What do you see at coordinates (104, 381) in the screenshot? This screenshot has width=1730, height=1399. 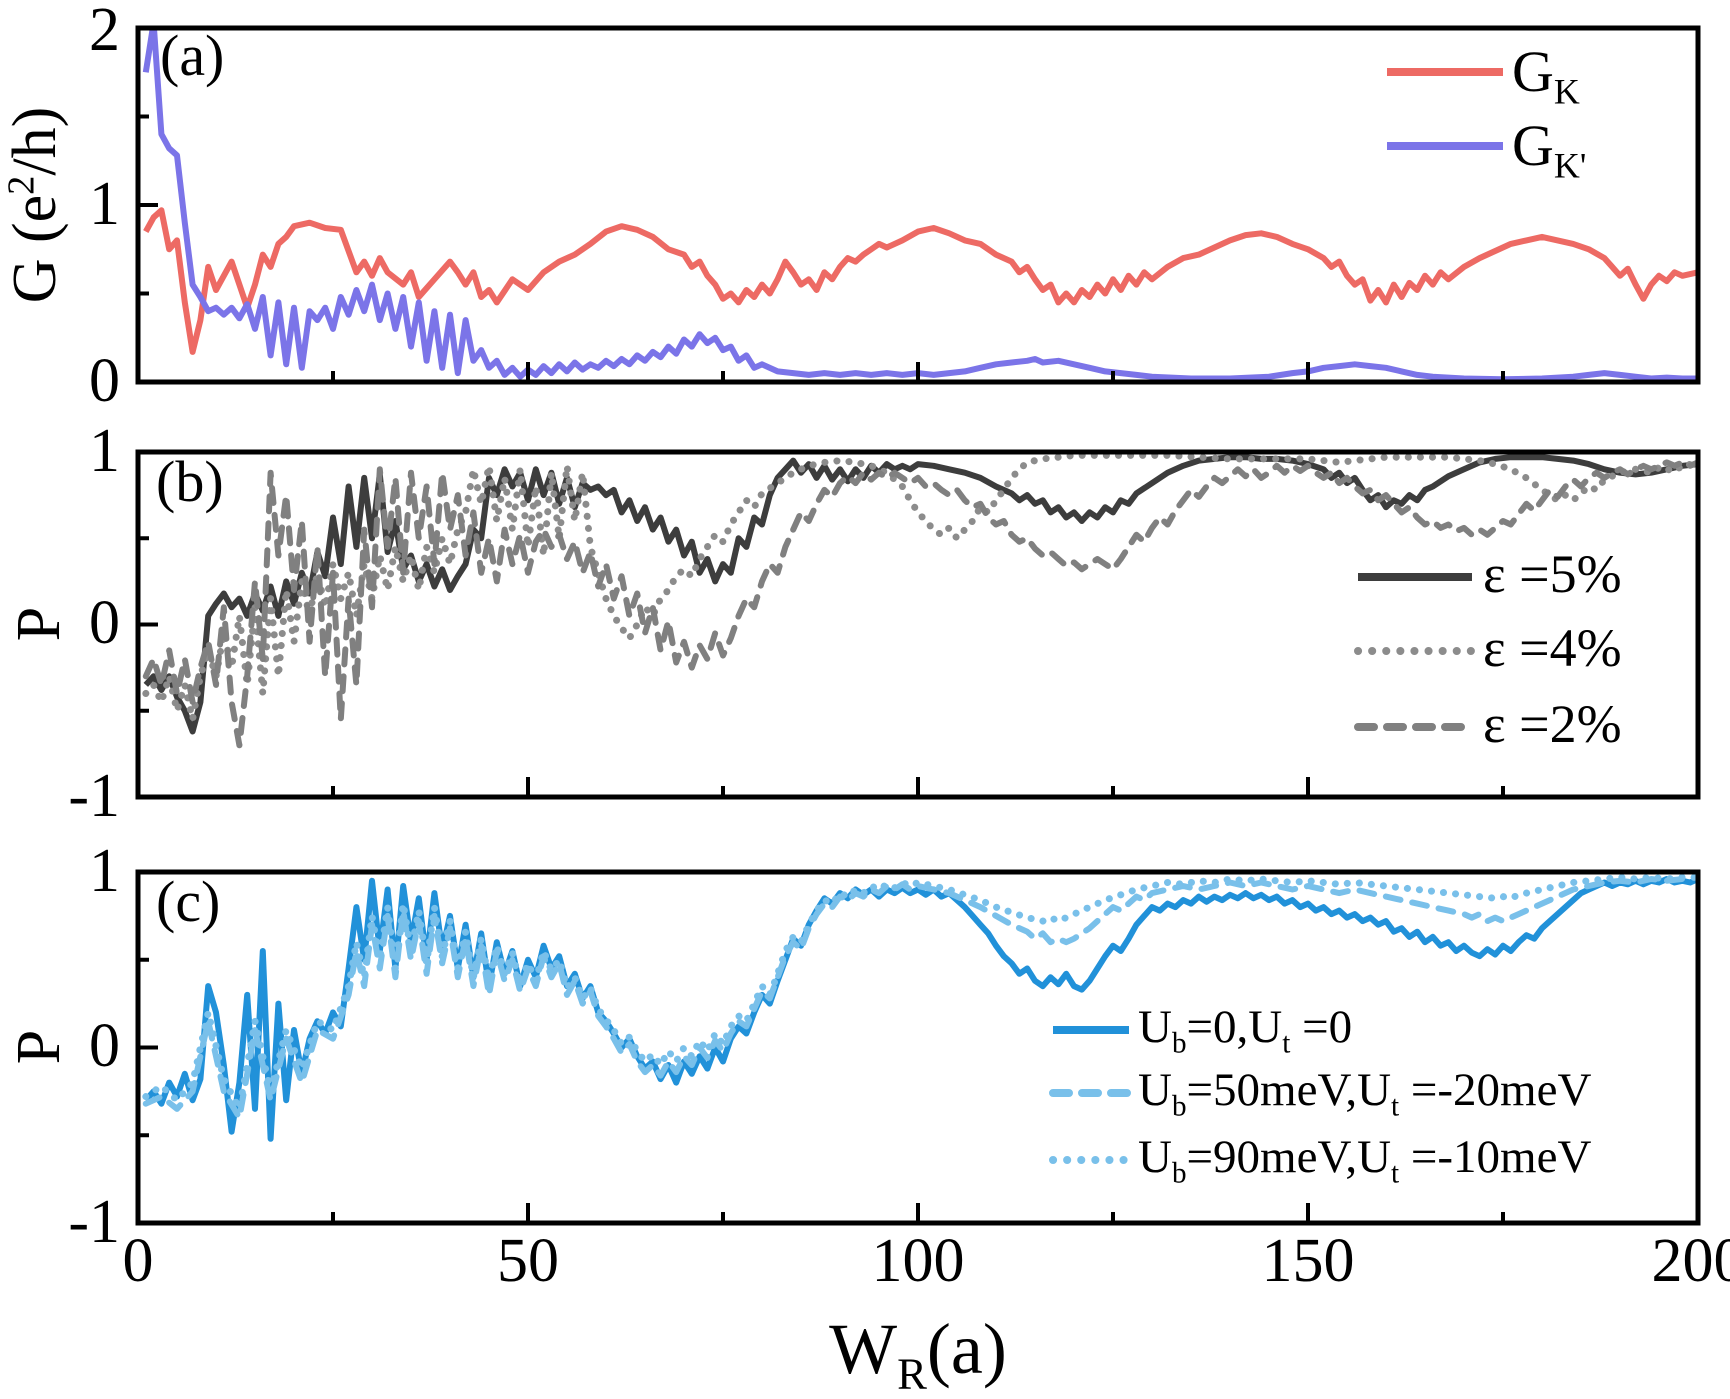 I see `panel-a-ytick-0: 0` at bounding box center [104, 381].